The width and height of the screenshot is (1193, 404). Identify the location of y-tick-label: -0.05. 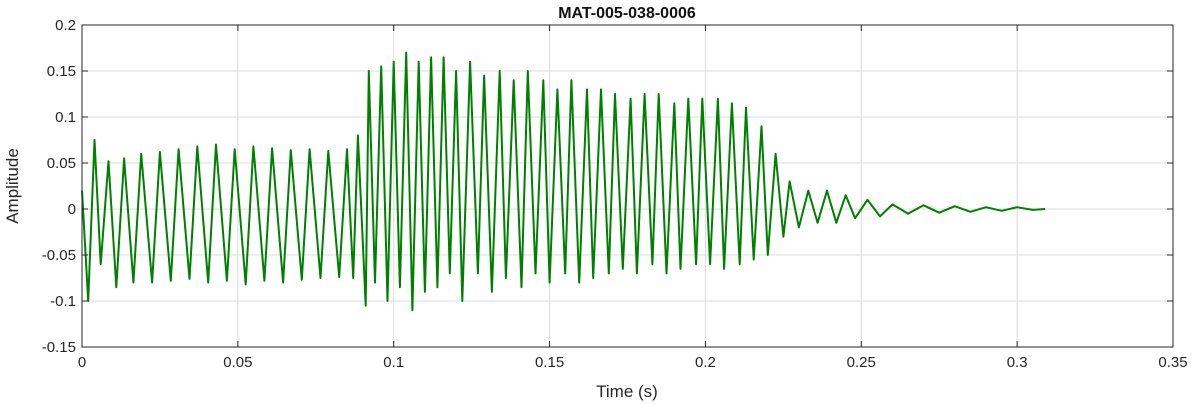
(59, 255).